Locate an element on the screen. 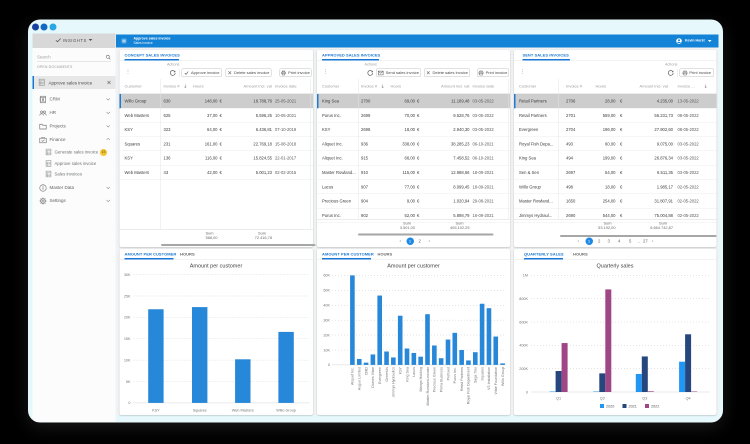  svg-text: 600K is located at coordinates (523, 322).